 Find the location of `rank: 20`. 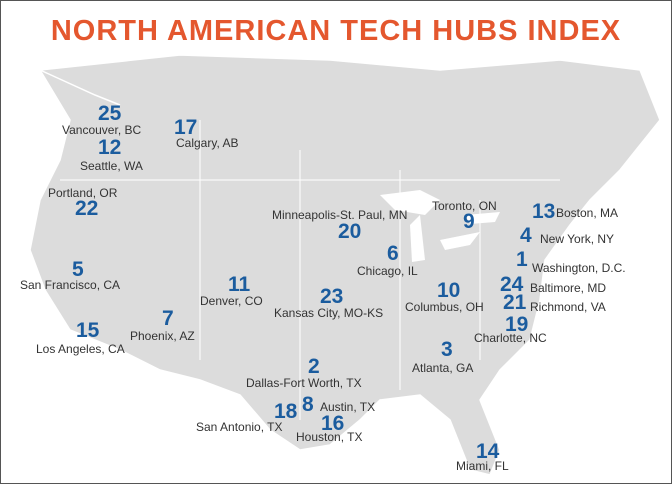

rank: 20 is located at coordinates (349, 231).